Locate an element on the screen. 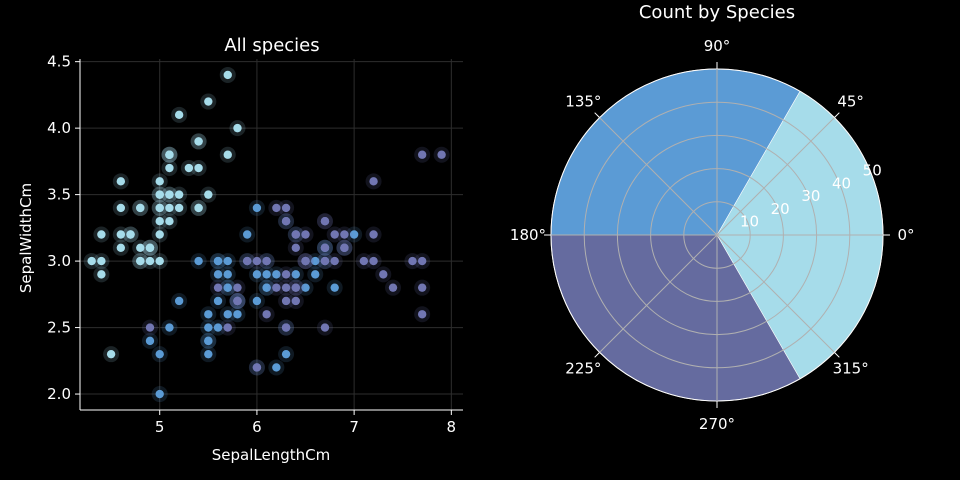 Image resolution: width=960 pixels, height=480 pixels. scatter-title: All species is located at coordinates (271, 45).